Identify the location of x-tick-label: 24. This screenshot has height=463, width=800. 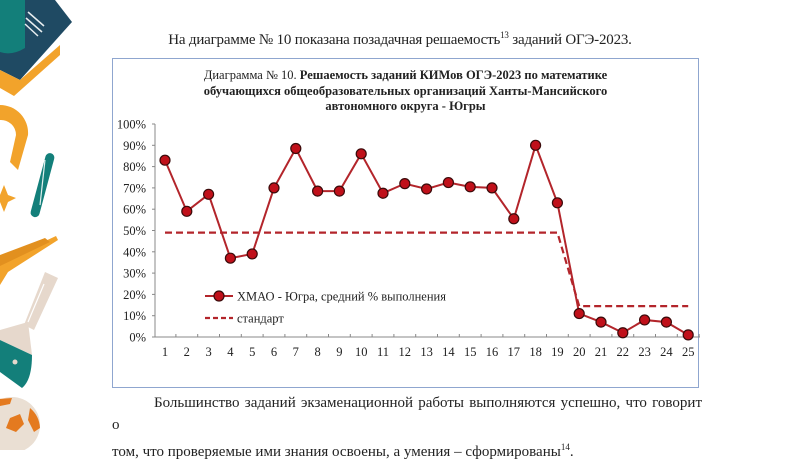
(666, 352).